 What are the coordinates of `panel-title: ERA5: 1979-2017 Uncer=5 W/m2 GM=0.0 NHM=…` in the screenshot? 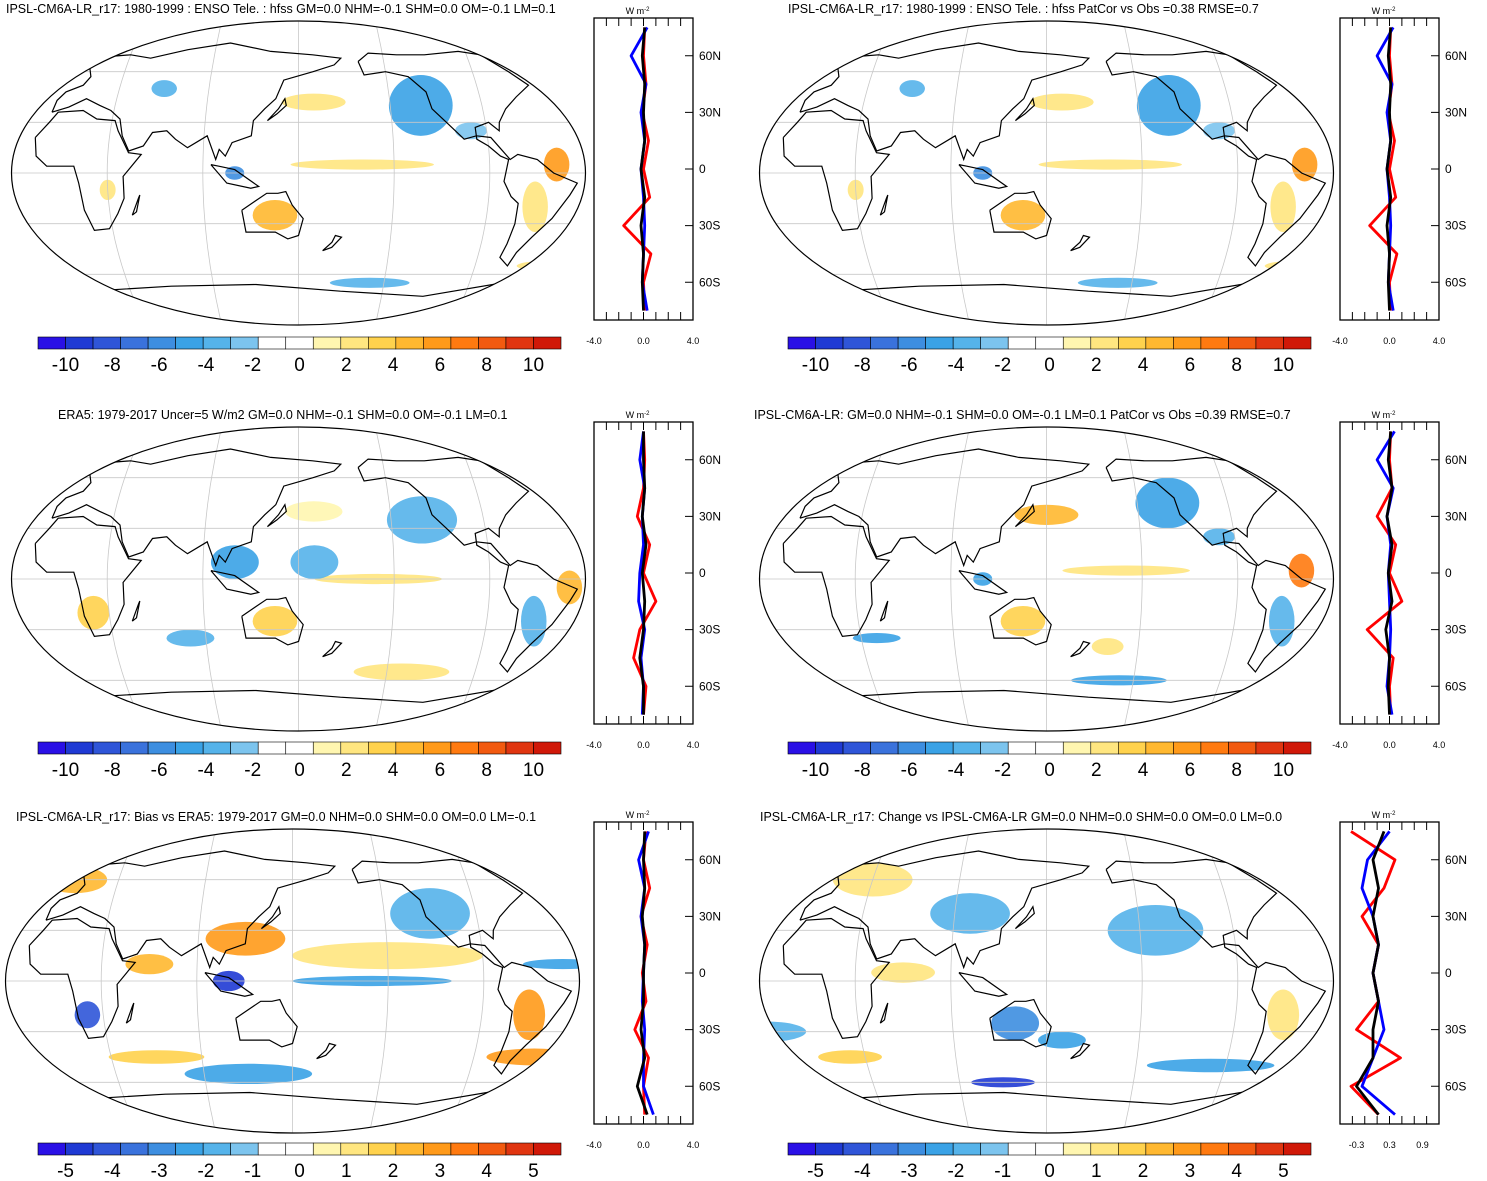 It's located at (283, 415).